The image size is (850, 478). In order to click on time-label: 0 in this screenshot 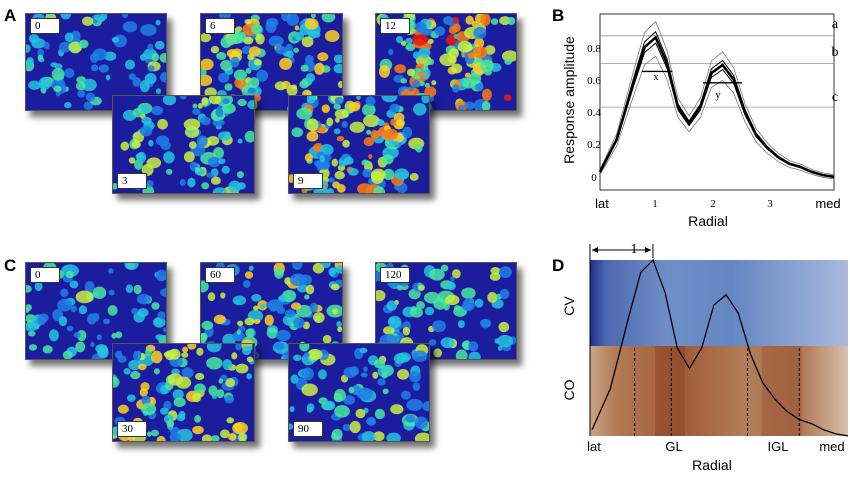, I will do `click(45, 26)`.